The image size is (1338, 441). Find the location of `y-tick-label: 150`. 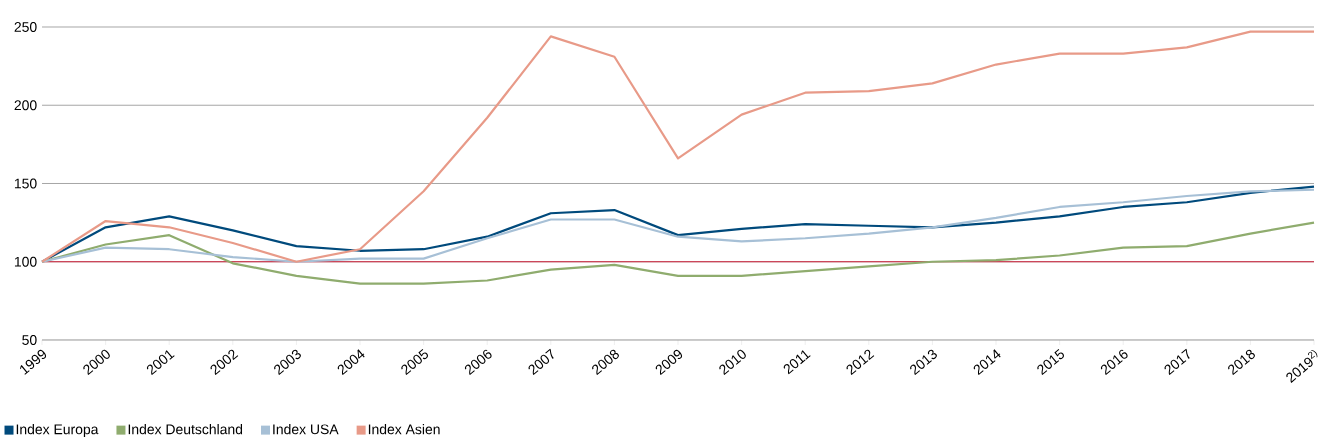

y-tick-label: 150 is located at coordinates (25, 183).